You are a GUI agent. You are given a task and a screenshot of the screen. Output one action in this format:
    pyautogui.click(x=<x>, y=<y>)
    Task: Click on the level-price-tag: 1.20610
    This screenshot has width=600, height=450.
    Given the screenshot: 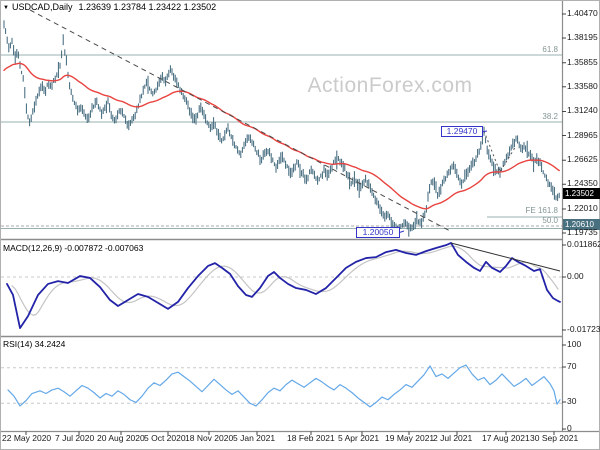 What is the action you would take?
    pyautogui.click(x=581, y=224)
    